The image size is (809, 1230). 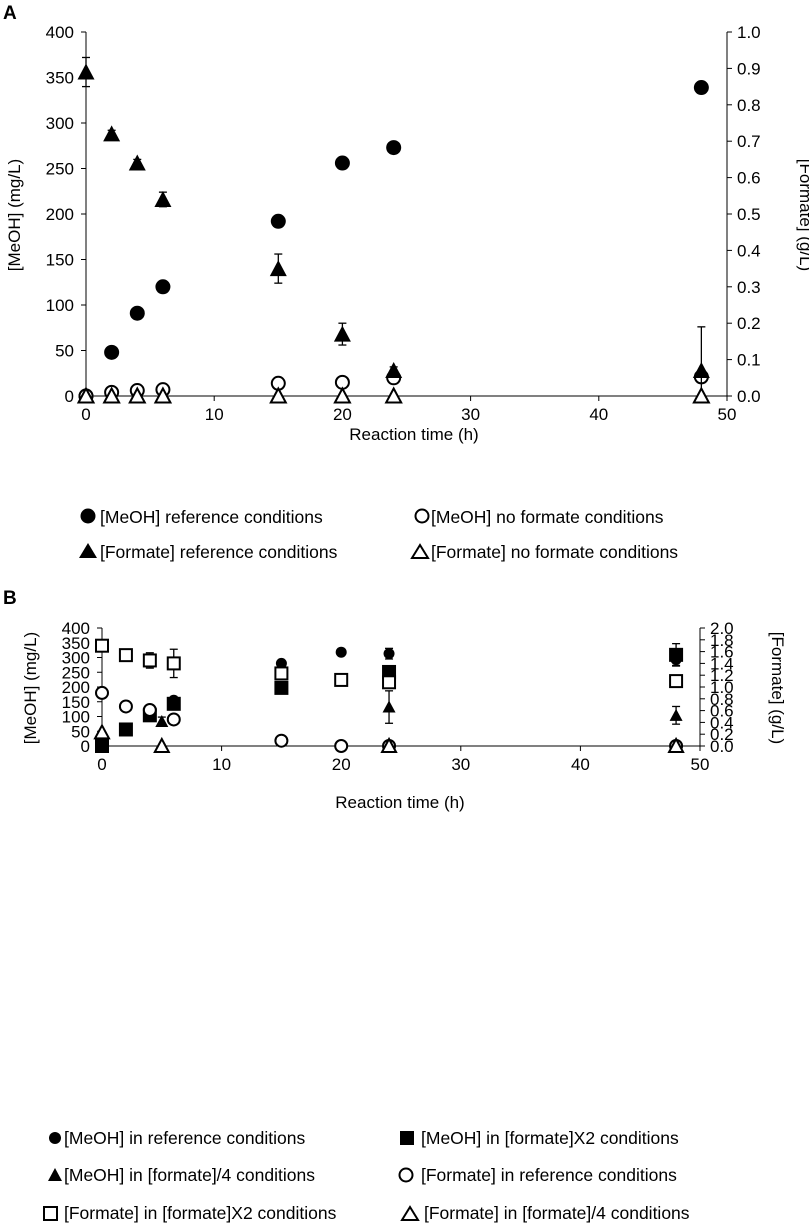 I want to click on legend-b-meoh-div4: [MeOH] in [formate]/4 conditions, so click(x=181, y=1175).